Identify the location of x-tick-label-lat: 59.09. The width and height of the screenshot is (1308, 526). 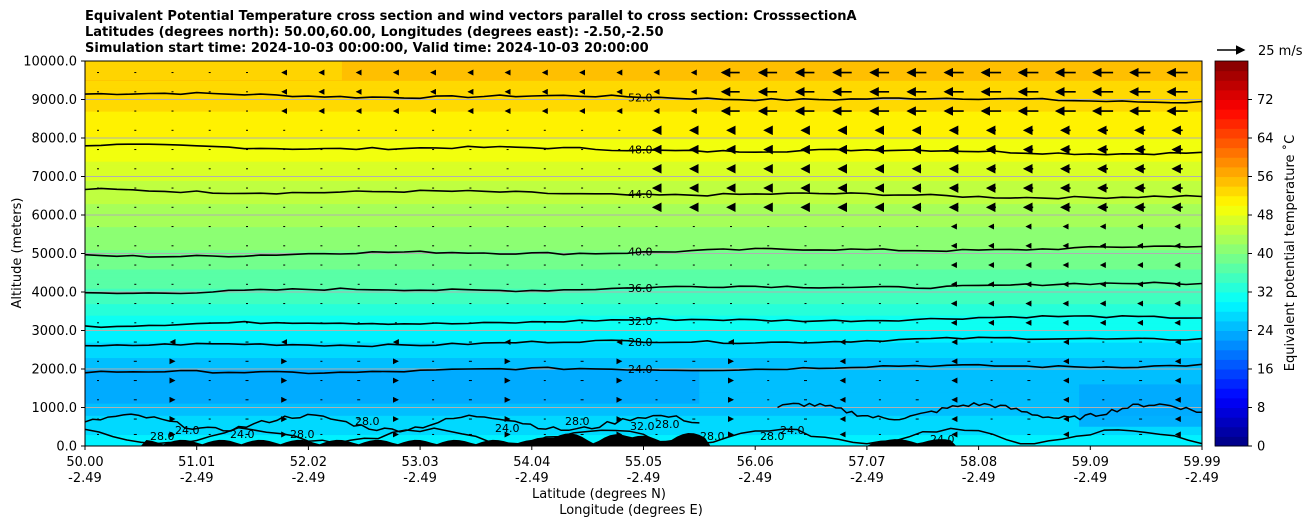
(1090, 462).